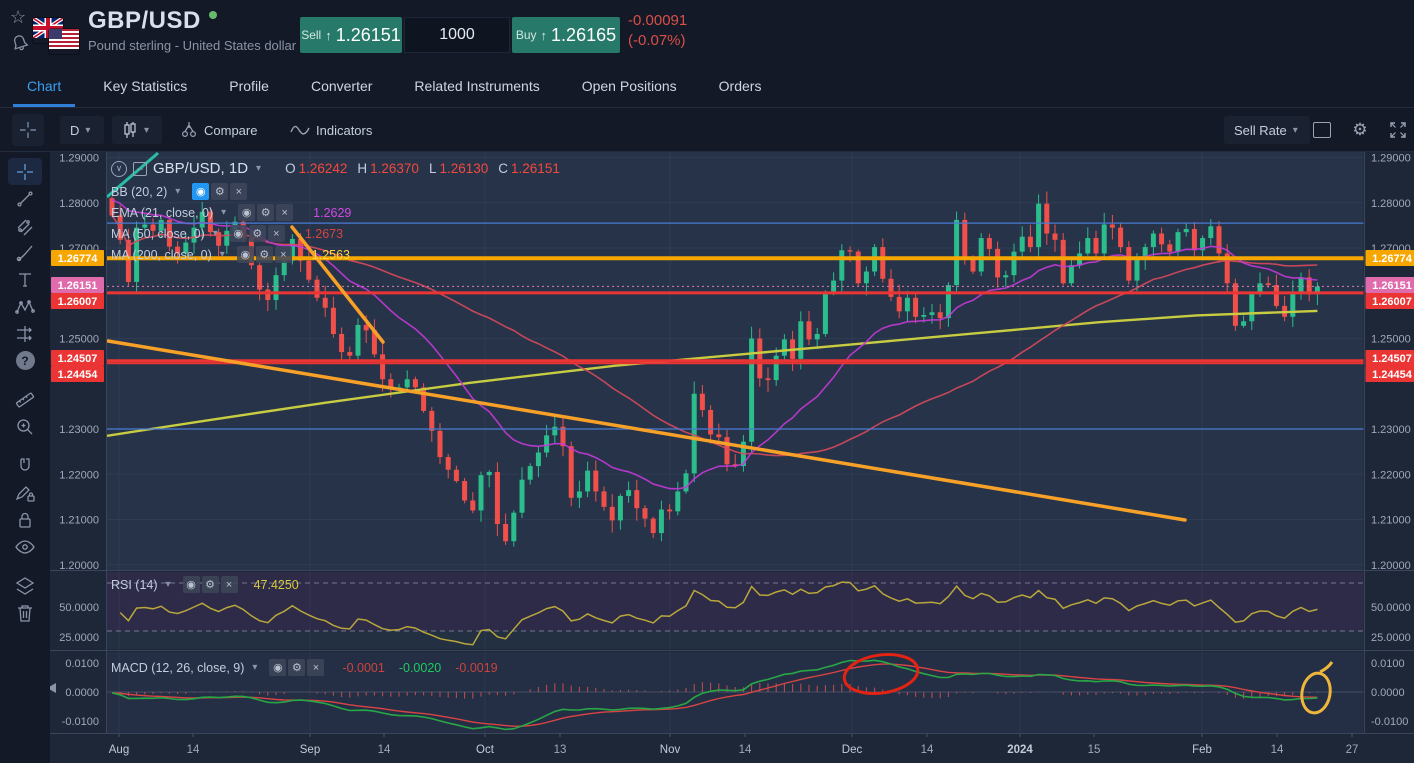  What do you see at coordinates (210, 584) in the screenshot?
I see `rsi-settings-button: ⚙` at bounding box center [210, 584].